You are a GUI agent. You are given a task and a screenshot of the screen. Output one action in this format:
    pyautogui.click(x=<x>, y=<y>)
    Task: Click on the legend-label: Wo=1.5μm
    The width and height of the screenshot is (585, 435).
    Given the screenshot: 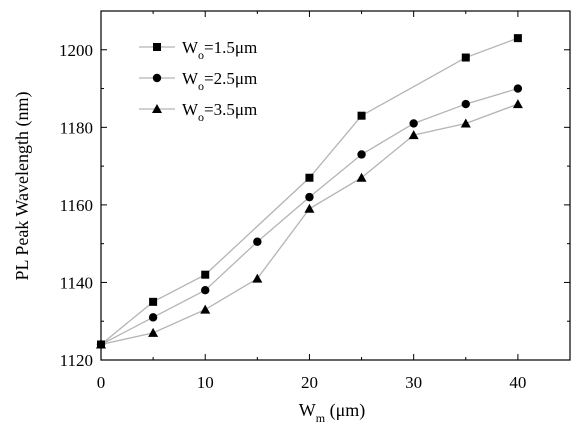 What is the action you would take?
    pyautogui.click(x=219, y=50)
    